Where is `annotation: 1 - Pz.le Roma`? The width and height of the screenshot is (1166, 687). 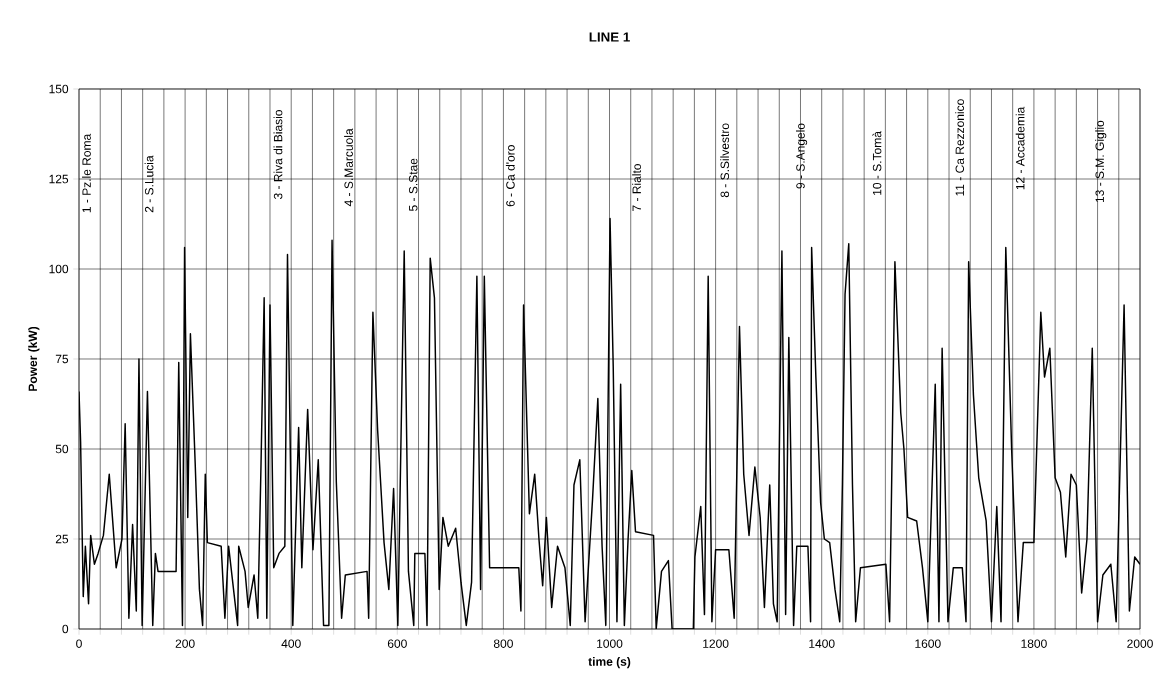
annotation: 1 - Pz.le Roma is located at coordinates (86, 173).